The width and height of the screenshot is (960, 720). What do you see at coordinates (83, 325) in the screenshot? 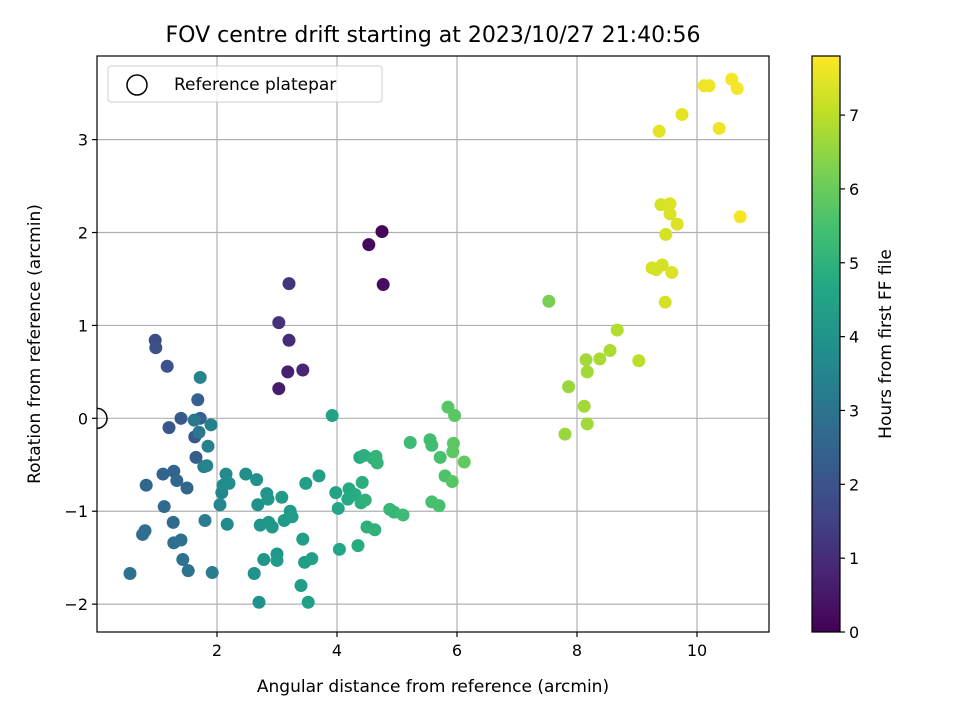
I see `y-tick-label: 1` at bounding box center [83, 325].